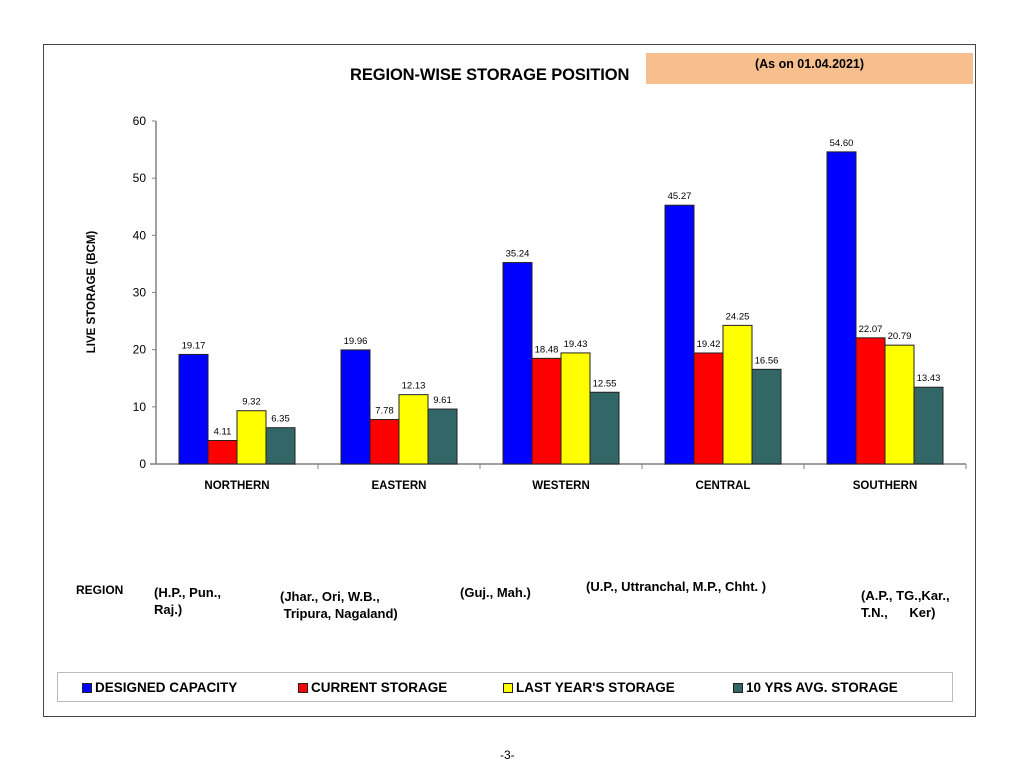 The width and height of the screenshot is (1024, 762). I want to click on legend-item-10yr-avg-storage: 10 YRS AVG. STORAGE, so click(815, 687).